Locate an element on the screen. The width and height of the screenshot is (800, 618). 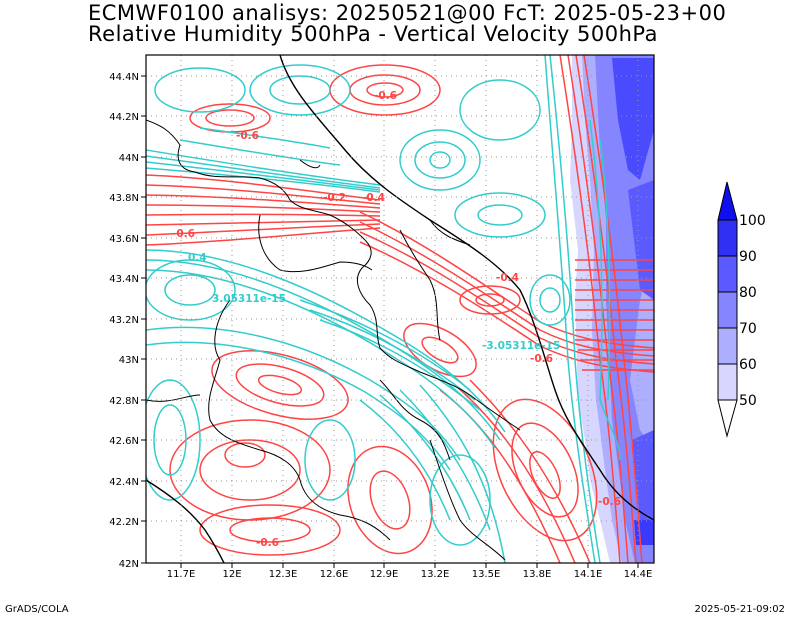
lat-tick: 44N is located at coordinates (129, 158).